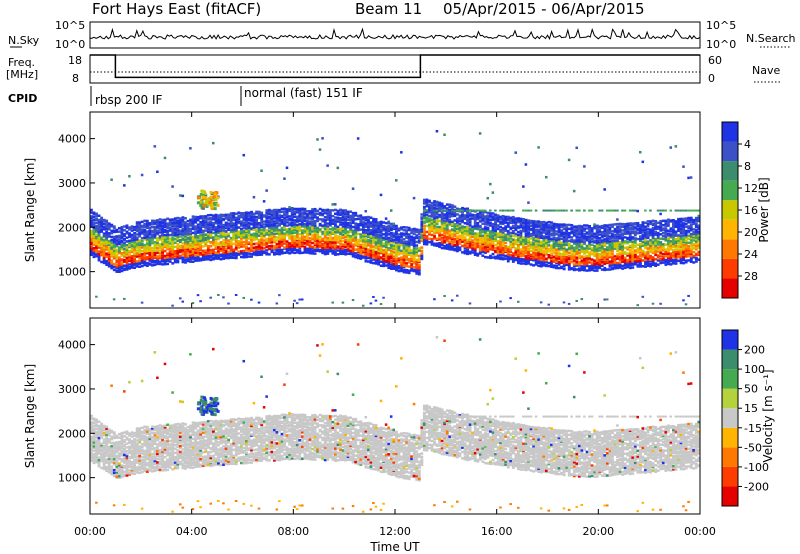  Describe the element at coordinates (192, 531) in the screenshot. I see `x-tick-label: 04:00` at that location.